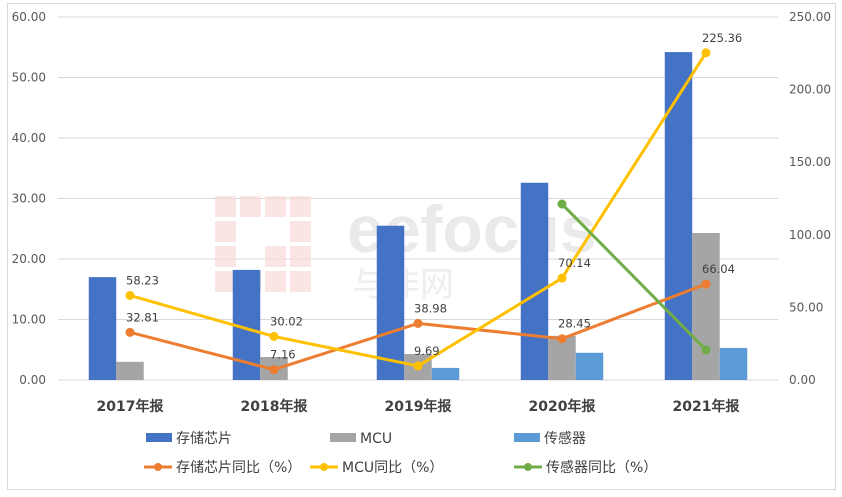 This screenshot has width=842, height=497. I want to click on data-label: 66.04, so click(718, 269).